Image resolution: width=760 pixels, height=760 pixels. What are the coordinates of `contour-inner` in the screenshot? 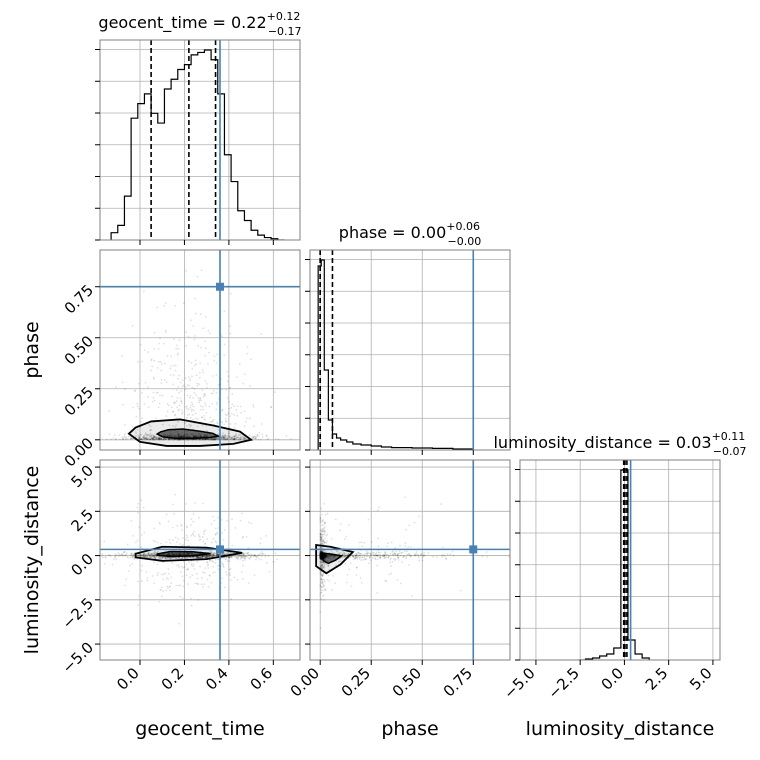 It's located at (188, 434).